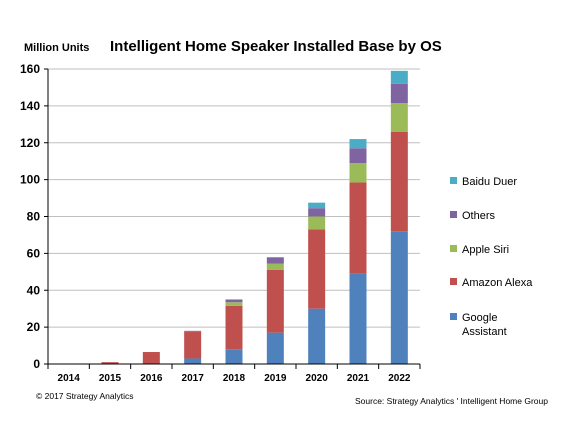 This screenshot has width=584, height=438. Describe the element at coordinates (317, 223) in the screenshot. I see `bar-2020-apple-siri` at that location.